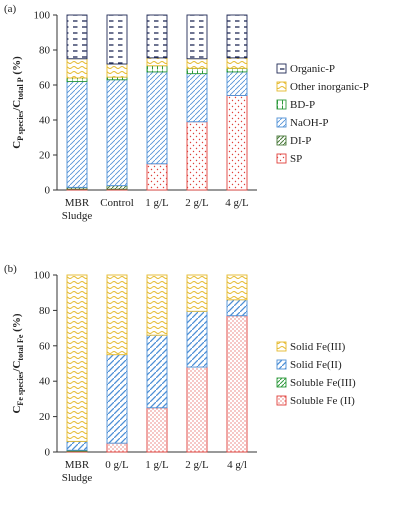 The width and height of the screenshot is (408, 524). I want to click on legend-swatch-solid-fe-ii, so click(281, 364).